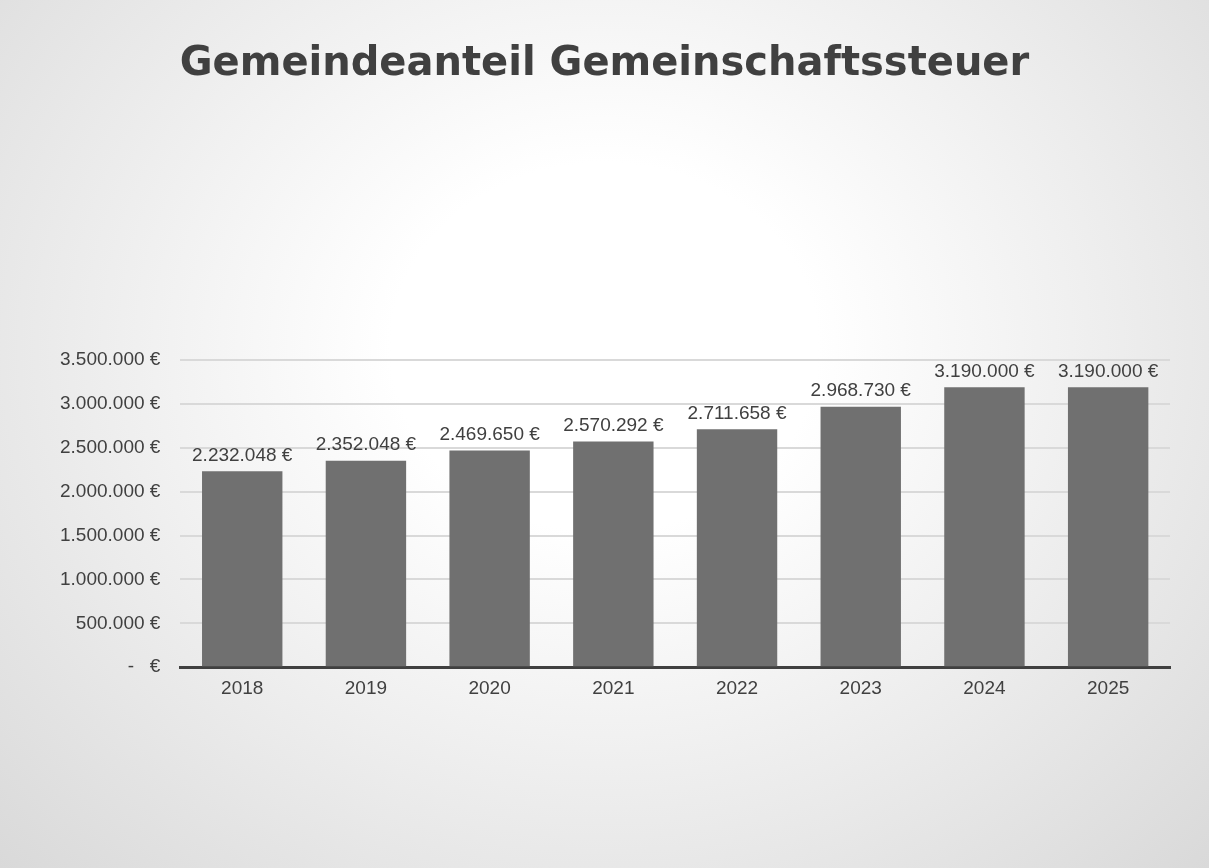 This screenshot has width=1209, height=868. Describe the element at coordinates (110, 534) in the screenshot. I see `y-tick-label: 1.500.000 €` at that location.